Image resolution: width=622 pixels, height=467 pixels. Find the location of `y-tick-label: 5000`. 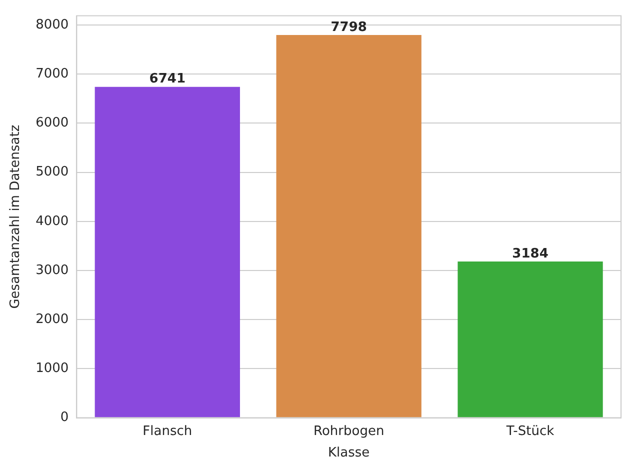

y-tick-label: 5000 is located at coordinates (52, 172).